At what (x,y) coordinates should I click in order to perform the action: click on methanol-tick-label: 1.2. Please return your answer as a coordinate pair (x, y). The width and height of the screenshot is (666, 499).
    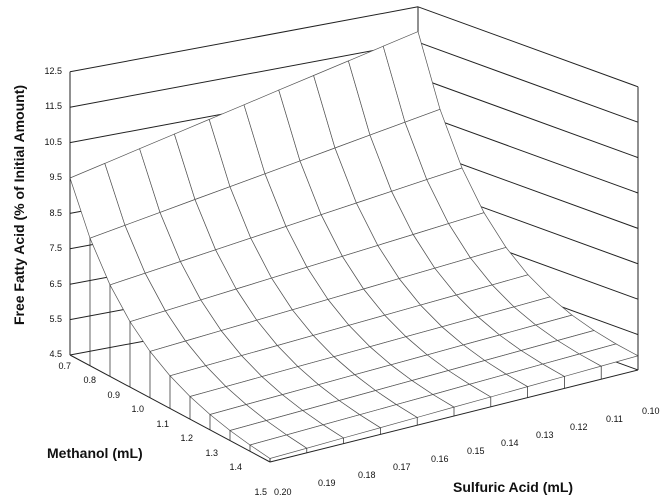
    Looking at the image, I should click on (186, 438).